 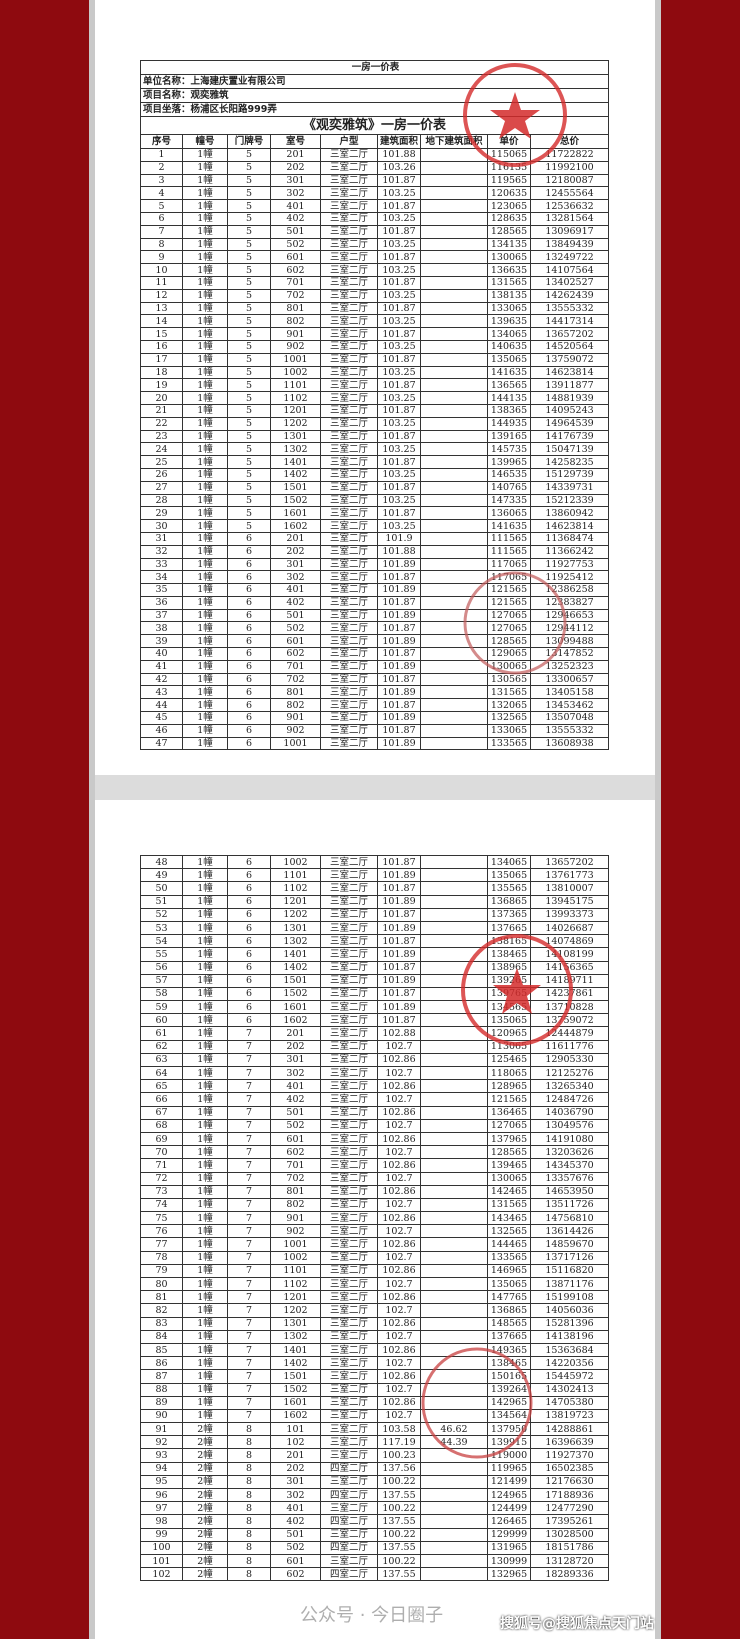 What do you see at coordinates (161, 1271) in the screenshot?
I see `table-cell: 79` at bounding box center [161, 1271].